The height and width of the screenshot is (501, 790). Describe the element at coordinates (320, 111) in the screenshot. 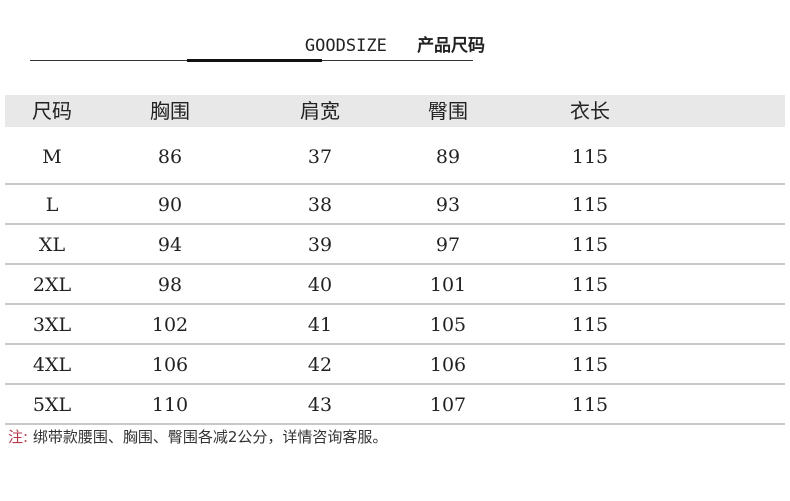

I see `header-shoulder: 肩宽` at that location.